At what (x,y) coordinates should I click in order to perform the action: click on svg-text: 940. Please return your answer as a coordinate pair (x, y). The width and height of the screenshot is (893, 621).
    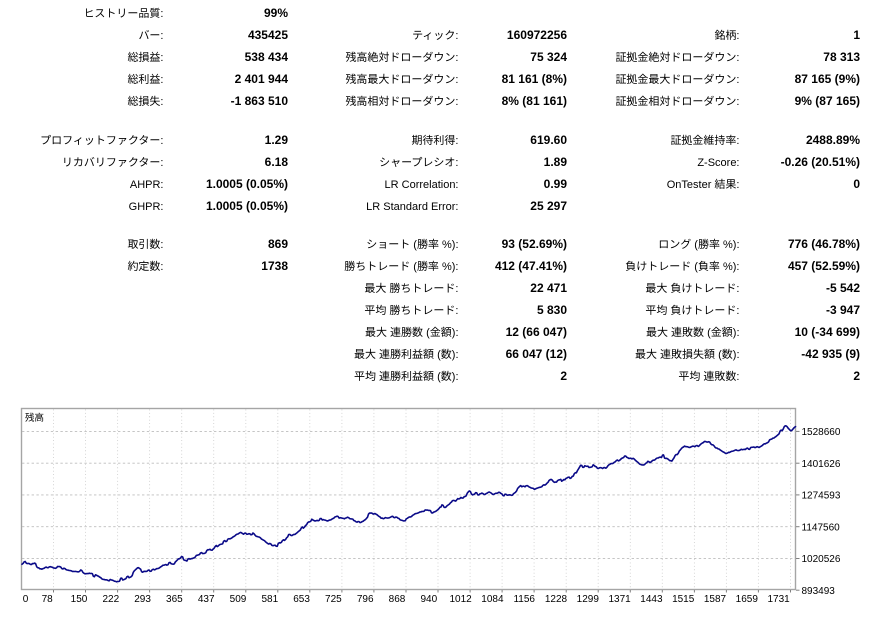
    Looking at the image, I should click on (428, 599).